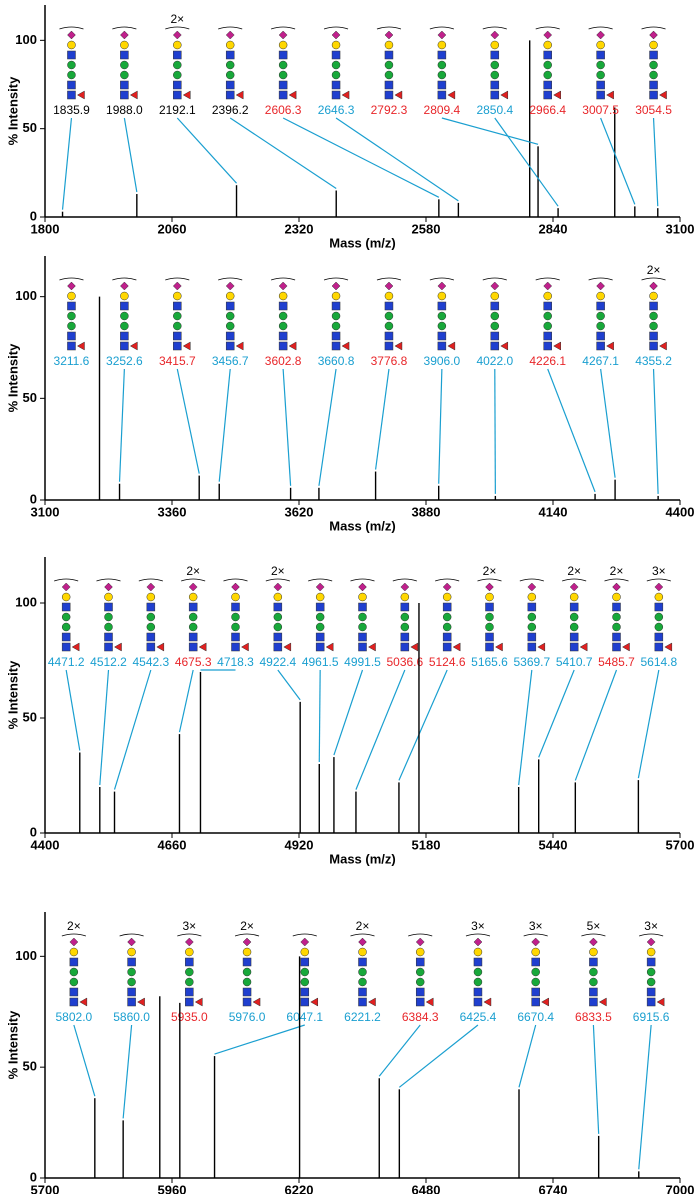  Describe the element at coordinates (426, 844) in the screenshot. I see `x-tick-label: 5180` at that location.